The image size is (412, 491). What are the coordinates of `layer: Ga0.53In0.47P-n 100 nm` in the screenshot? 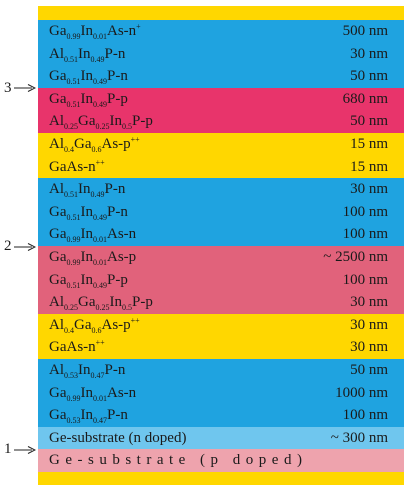 It's located at (221, 415).